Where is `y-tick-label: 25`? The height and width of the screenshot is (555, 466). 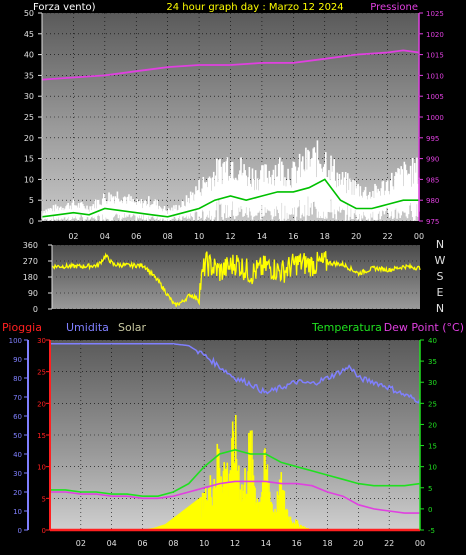 y-tick-label: 25 is located at coordinates (29, 117).